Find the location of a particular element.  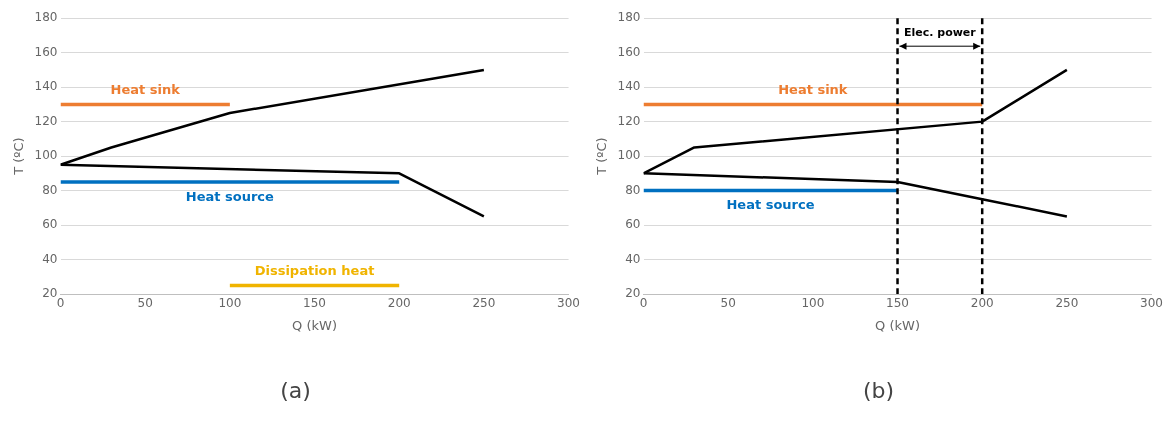

series-label: Dissipation heat is located at coordinates (314, 271).